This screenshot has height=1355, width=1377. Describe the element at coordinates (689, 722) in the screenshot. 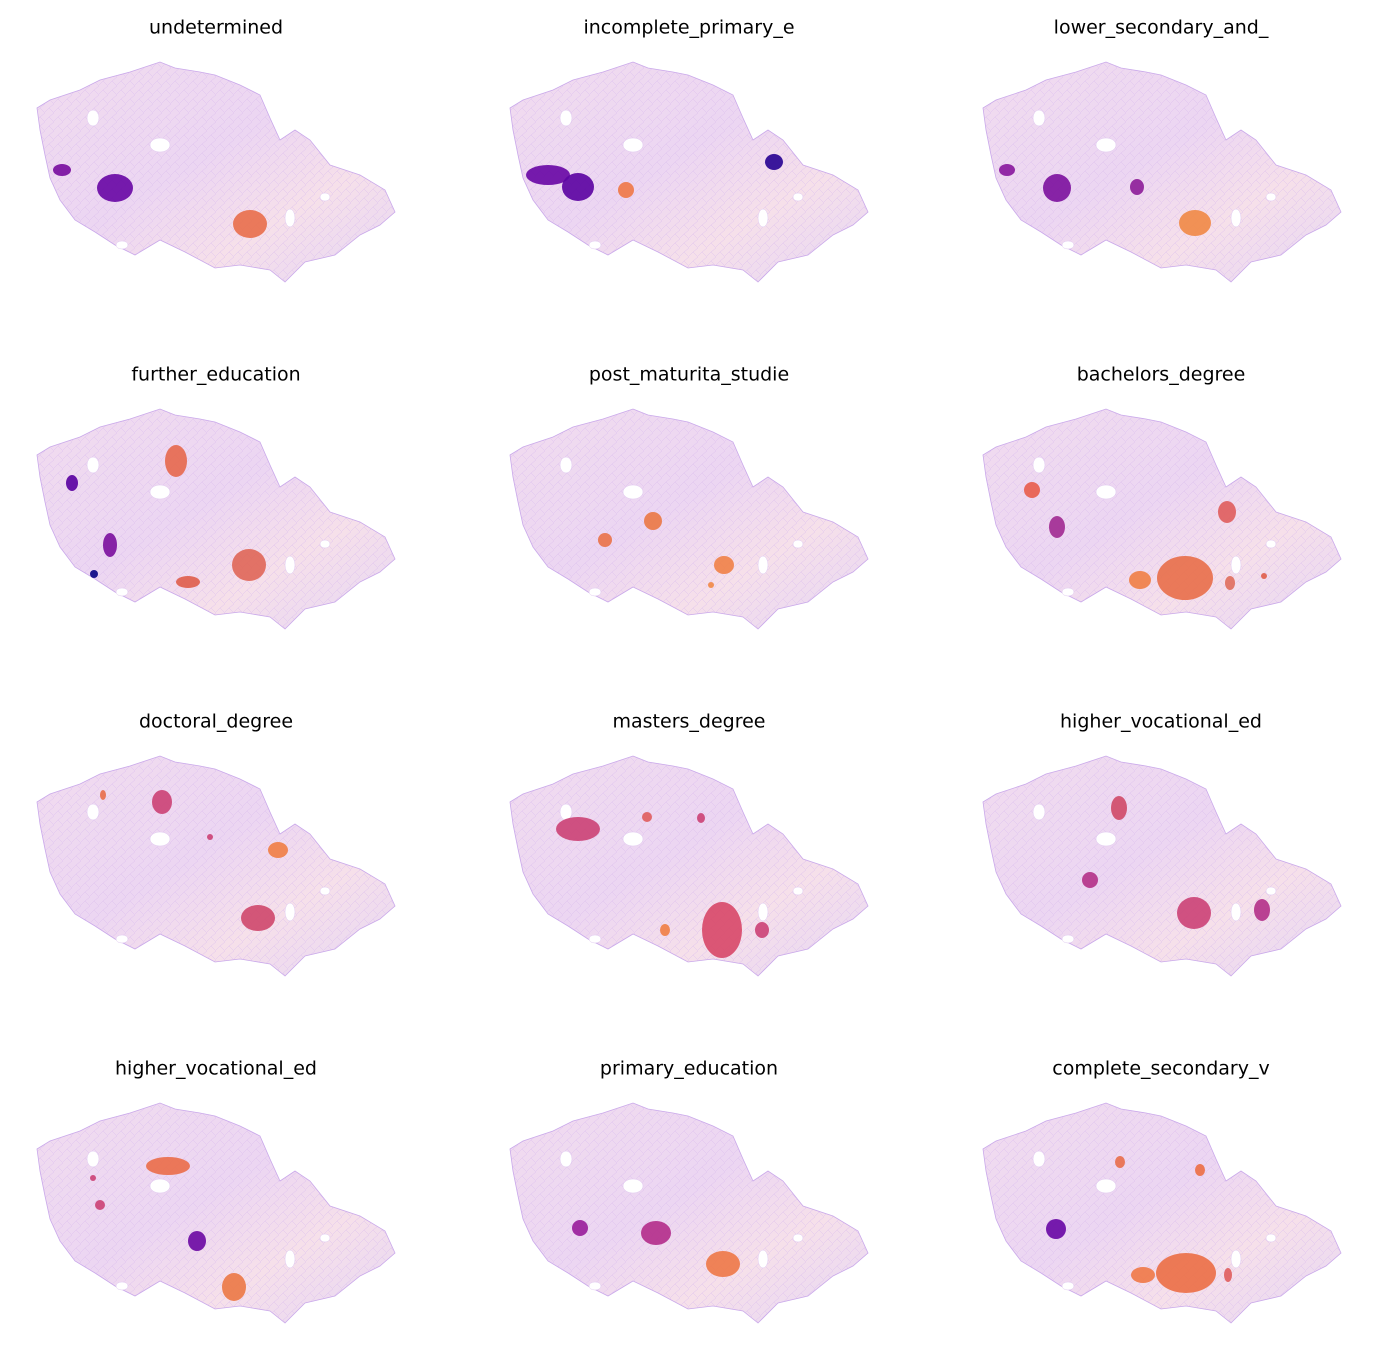

I see `panel-title: masters_degree` at that location.